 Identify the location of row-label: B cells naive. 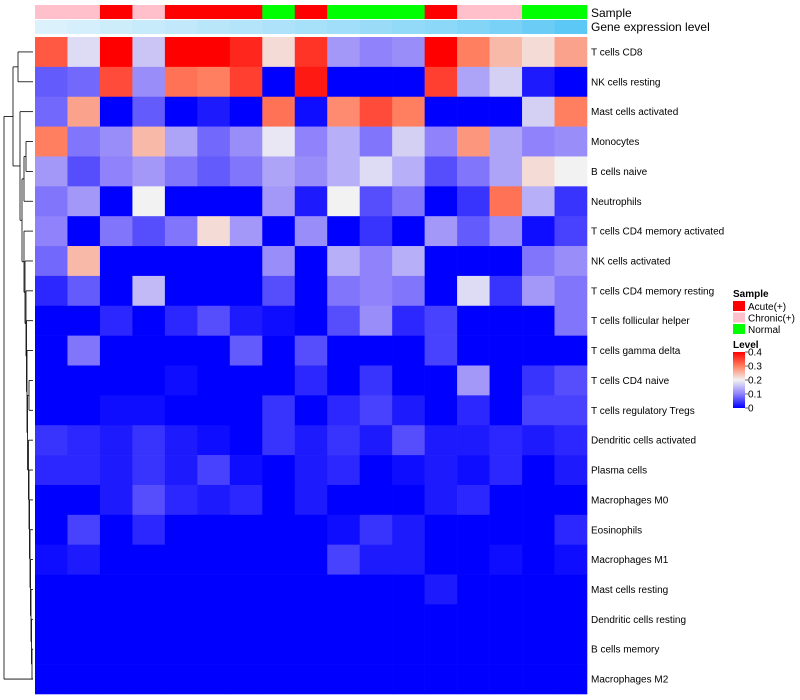
(619, 172).